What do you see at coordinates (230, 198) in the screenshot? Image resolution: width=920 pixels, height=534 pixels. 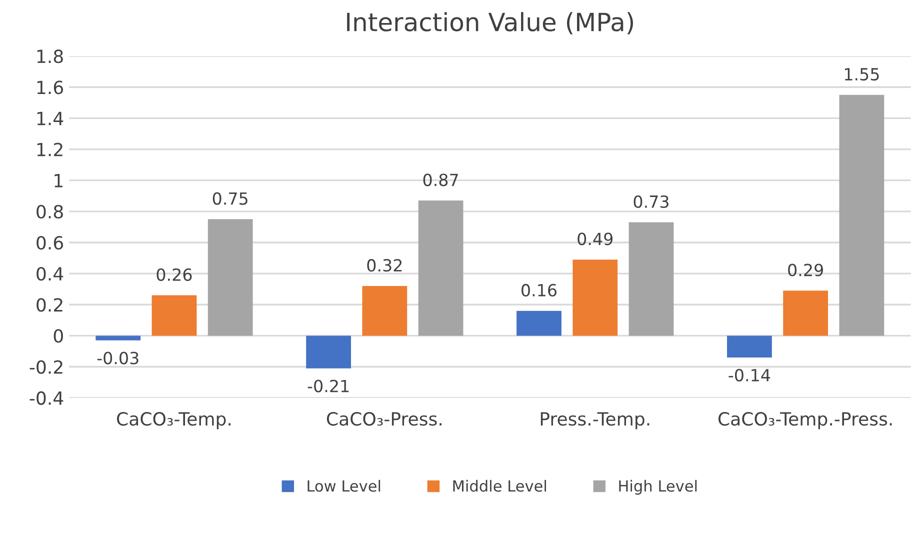 I see `data-label: 0.75` at bounding box center [230, 198].